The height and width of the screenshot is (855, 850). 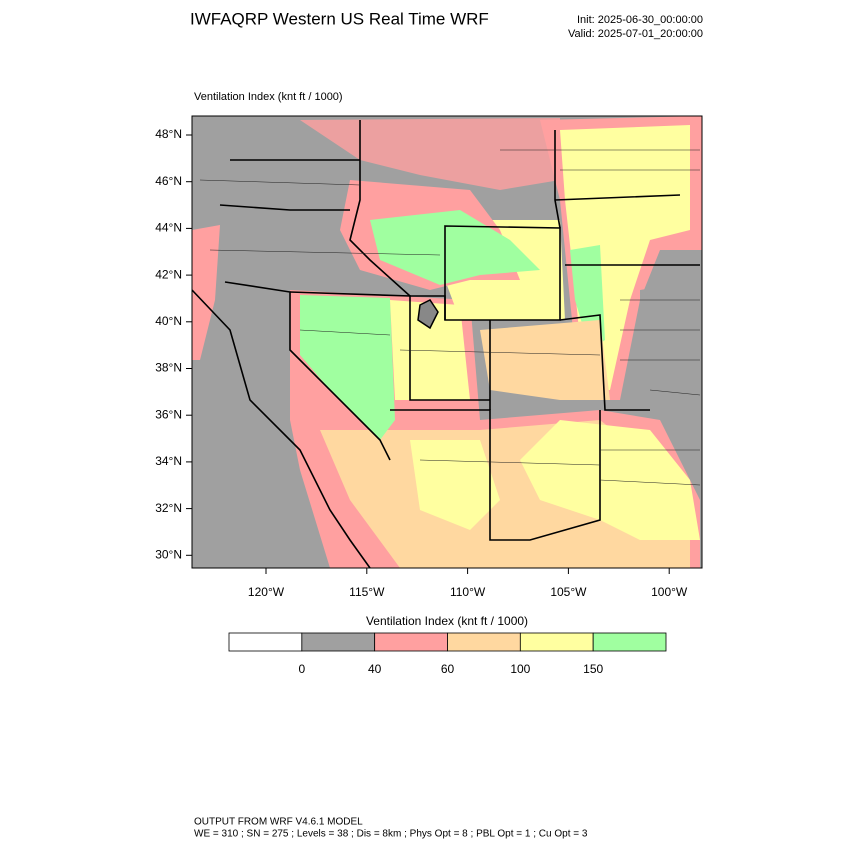 What do you see at coordinates (367, 592) in the screenshot?
I see `lon-label: 115°W` at bounding box center [367, 592].